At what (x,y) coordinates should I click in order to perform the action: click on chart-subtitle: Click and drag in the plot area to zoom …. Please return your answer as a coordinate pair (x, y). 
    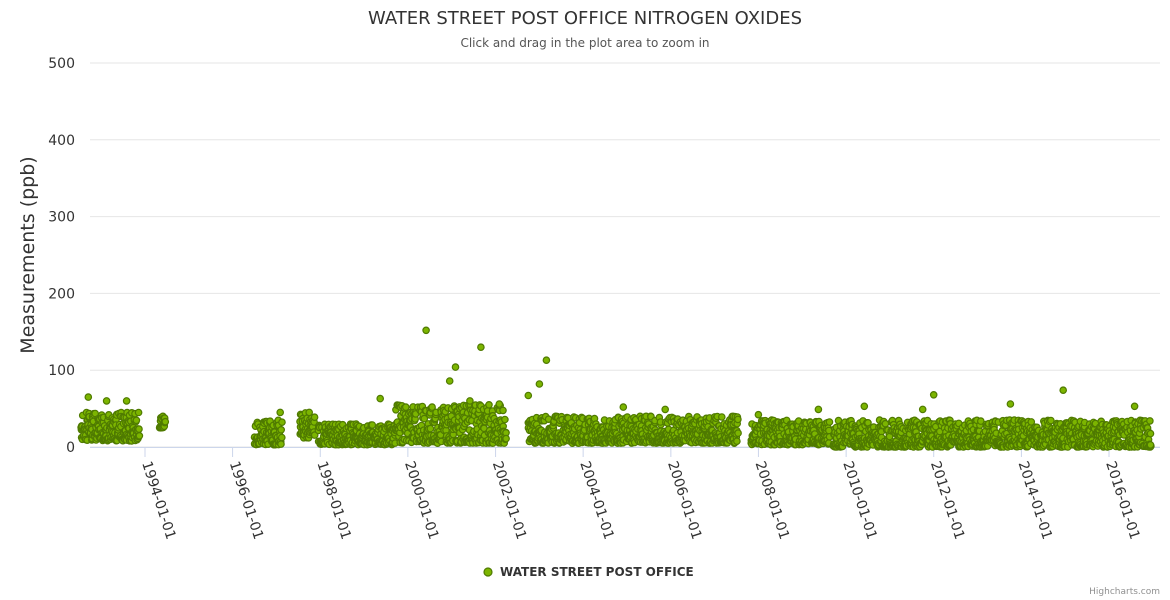
    Looking at the image, I should click on (584, 43).